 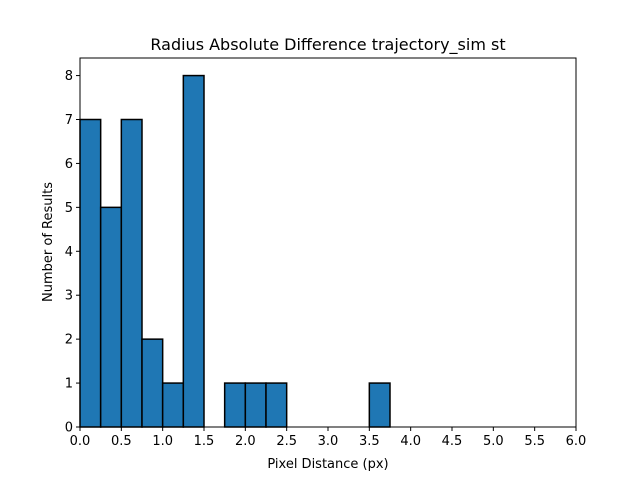 I want to click on y-tick-label: 6, so click(x=69, y=164).